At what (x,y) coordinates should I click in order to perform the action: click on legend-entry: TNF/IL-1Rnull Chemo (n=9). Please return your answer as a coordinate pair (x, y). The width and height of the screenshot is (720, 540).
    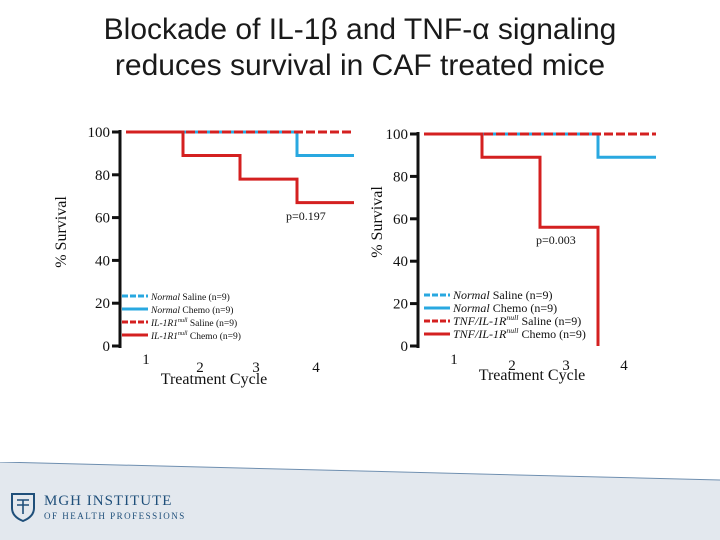
    Looking at the image, I should click on (519, 333).